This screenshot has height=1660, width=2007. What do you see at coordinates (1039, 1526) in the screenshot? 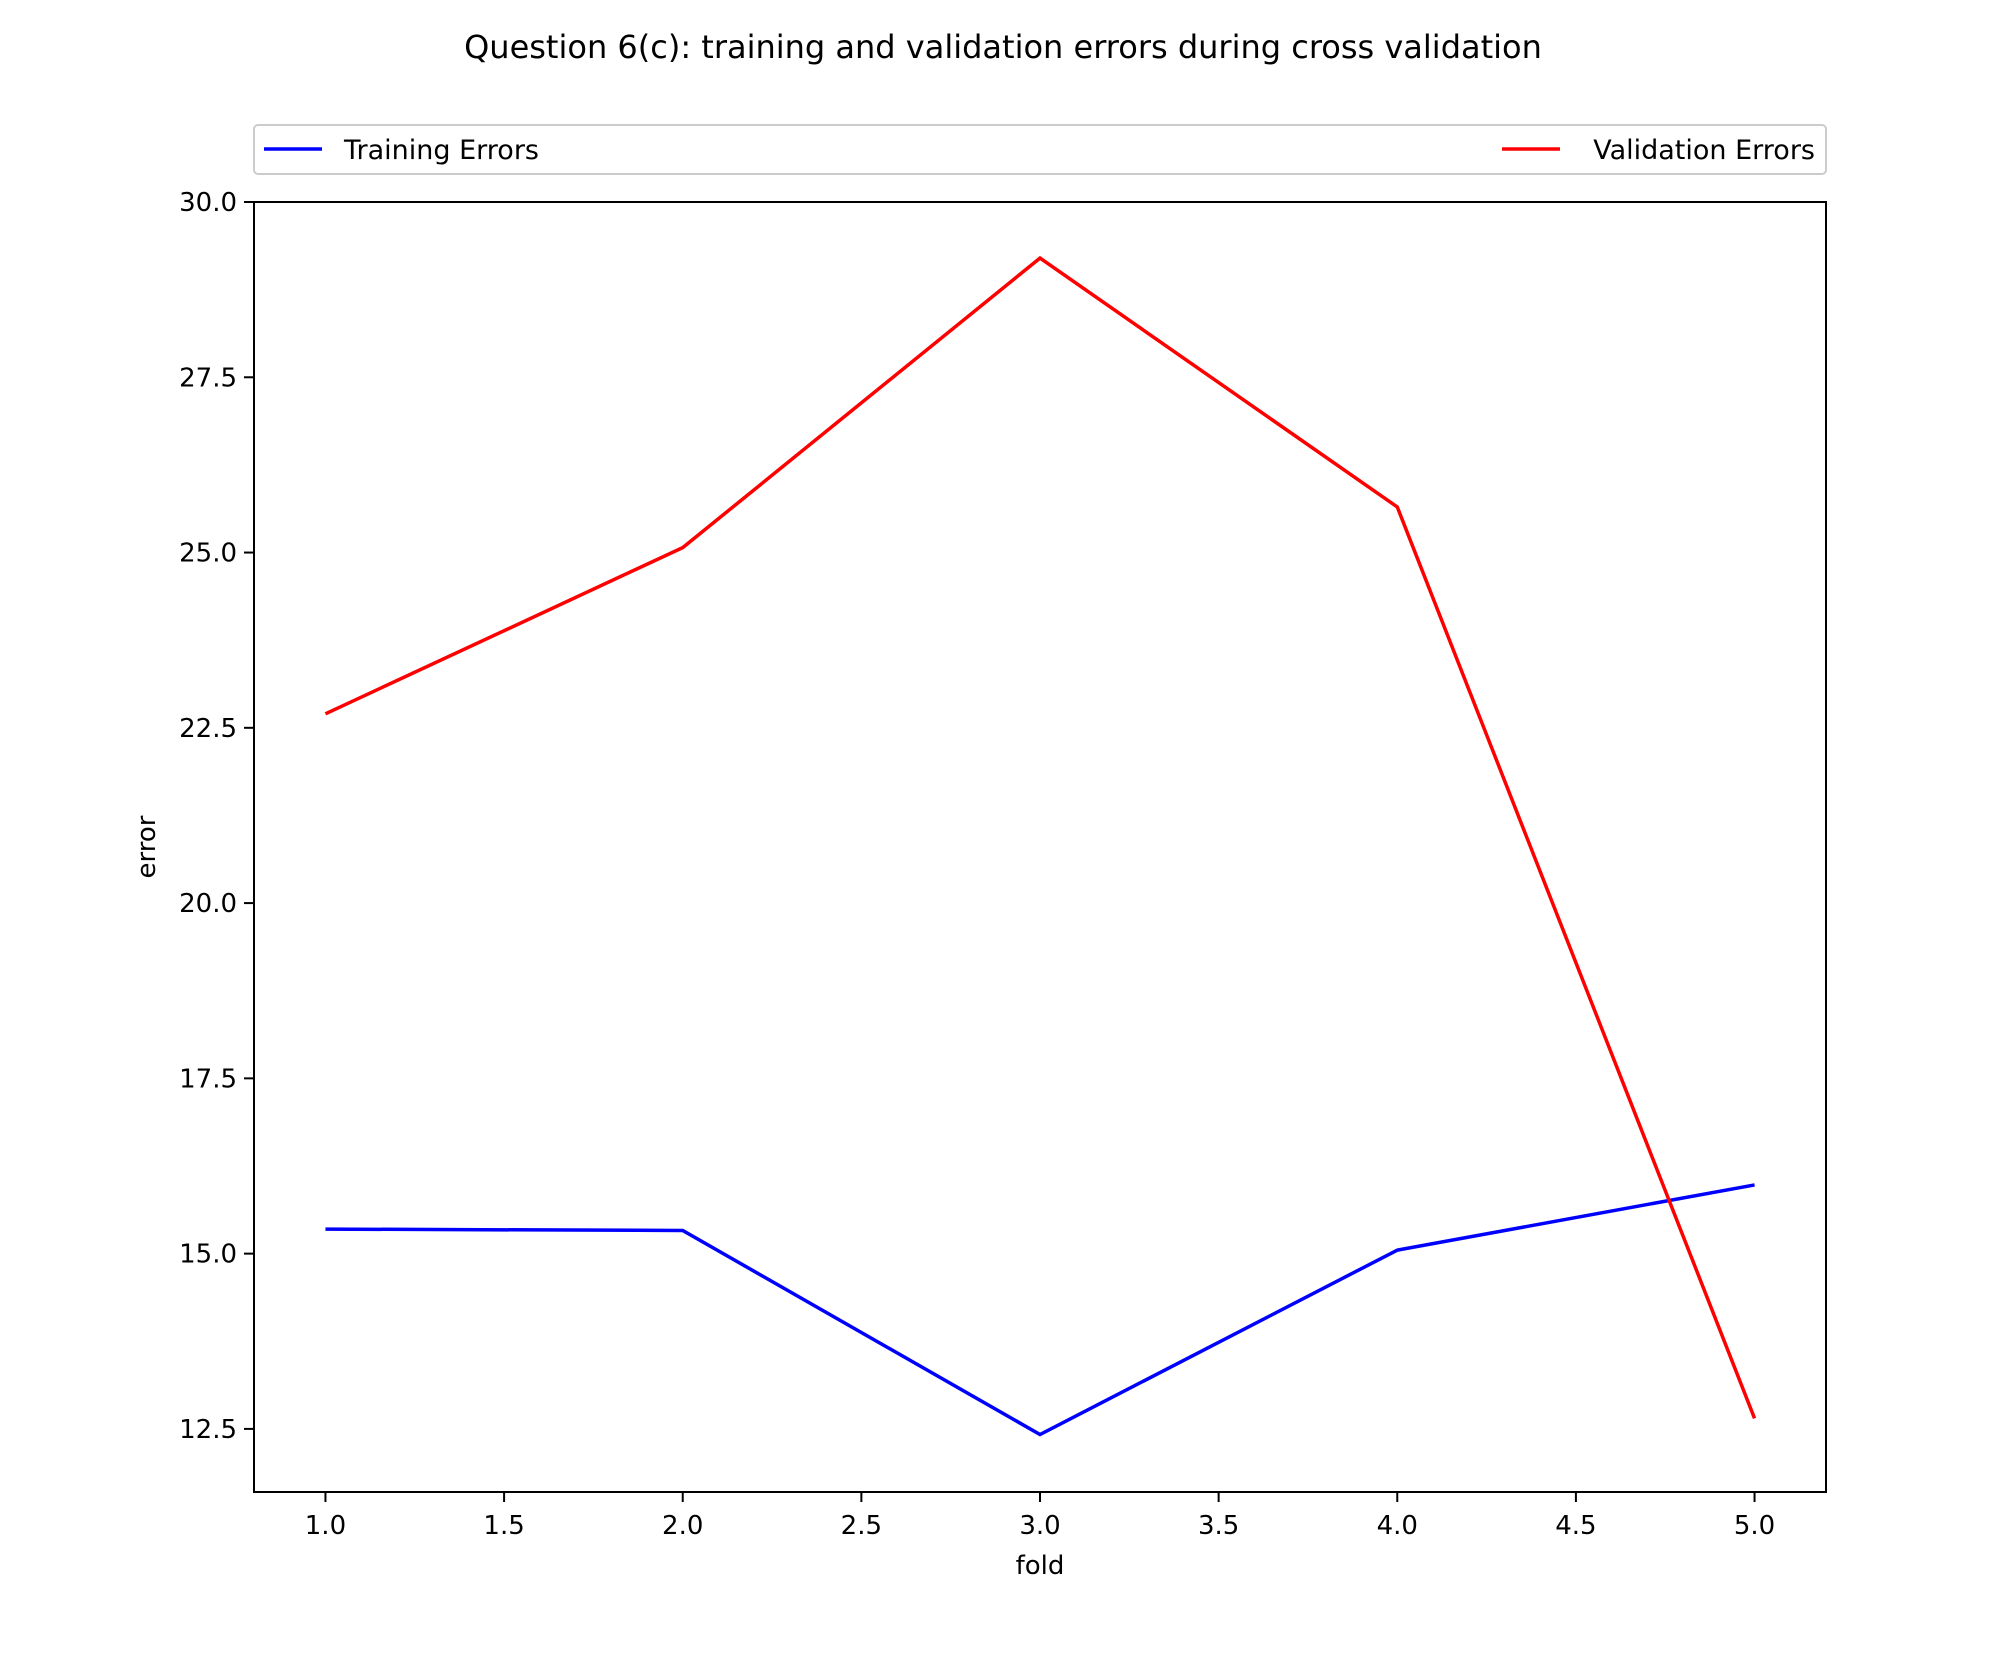
I see `x-tick-label: 3.0` at bounding box center [1039, 1526].